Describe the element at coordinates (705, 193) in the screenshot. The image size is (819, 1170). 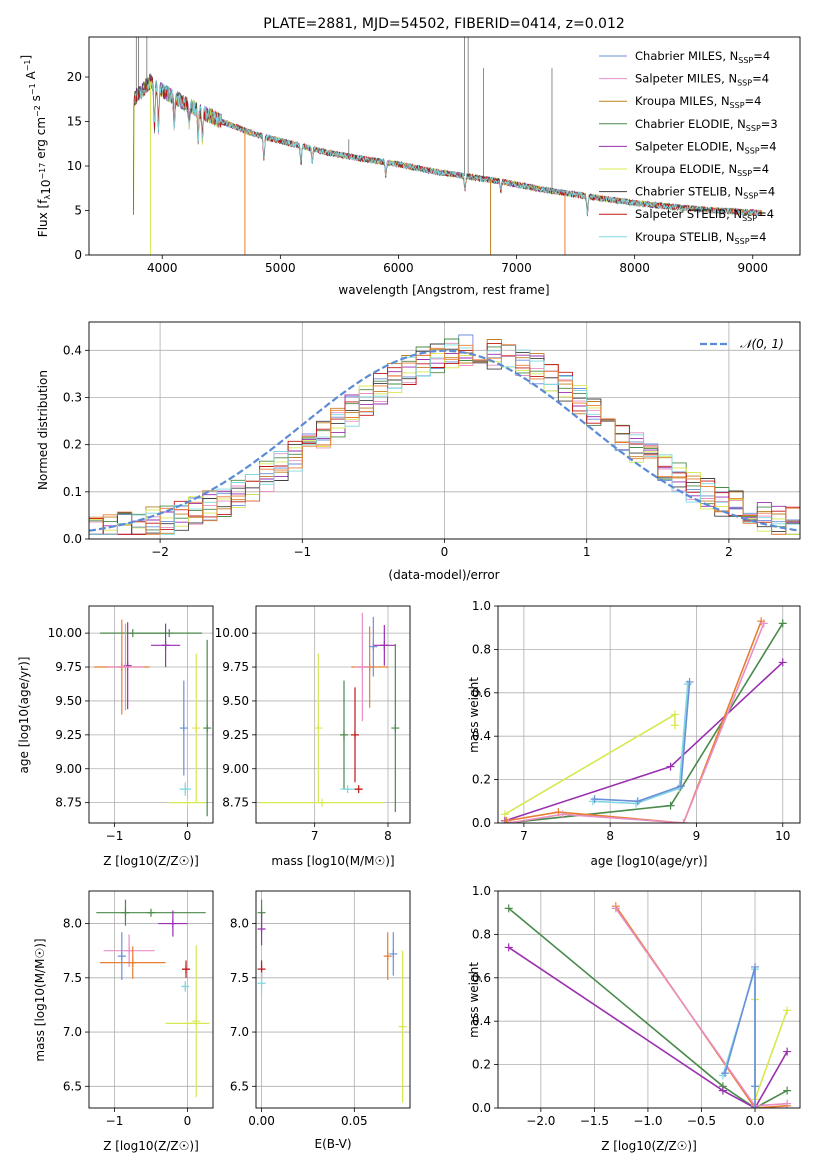
I see `legend-label: Chabrier STELIB, NSSP=4` at that location.